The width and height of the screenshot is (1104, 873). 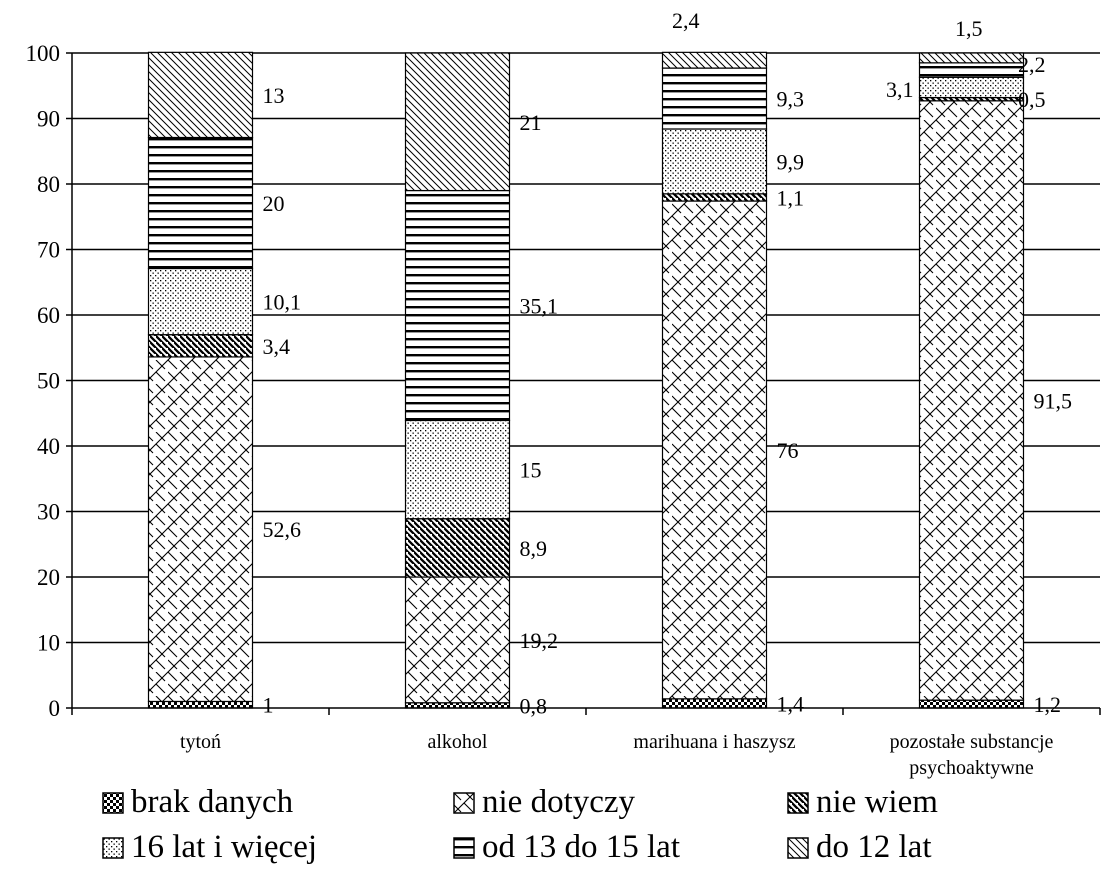 I want to click on legend-item-nie-dotyczy: nie dotyczy, so click(x=543, y=802).